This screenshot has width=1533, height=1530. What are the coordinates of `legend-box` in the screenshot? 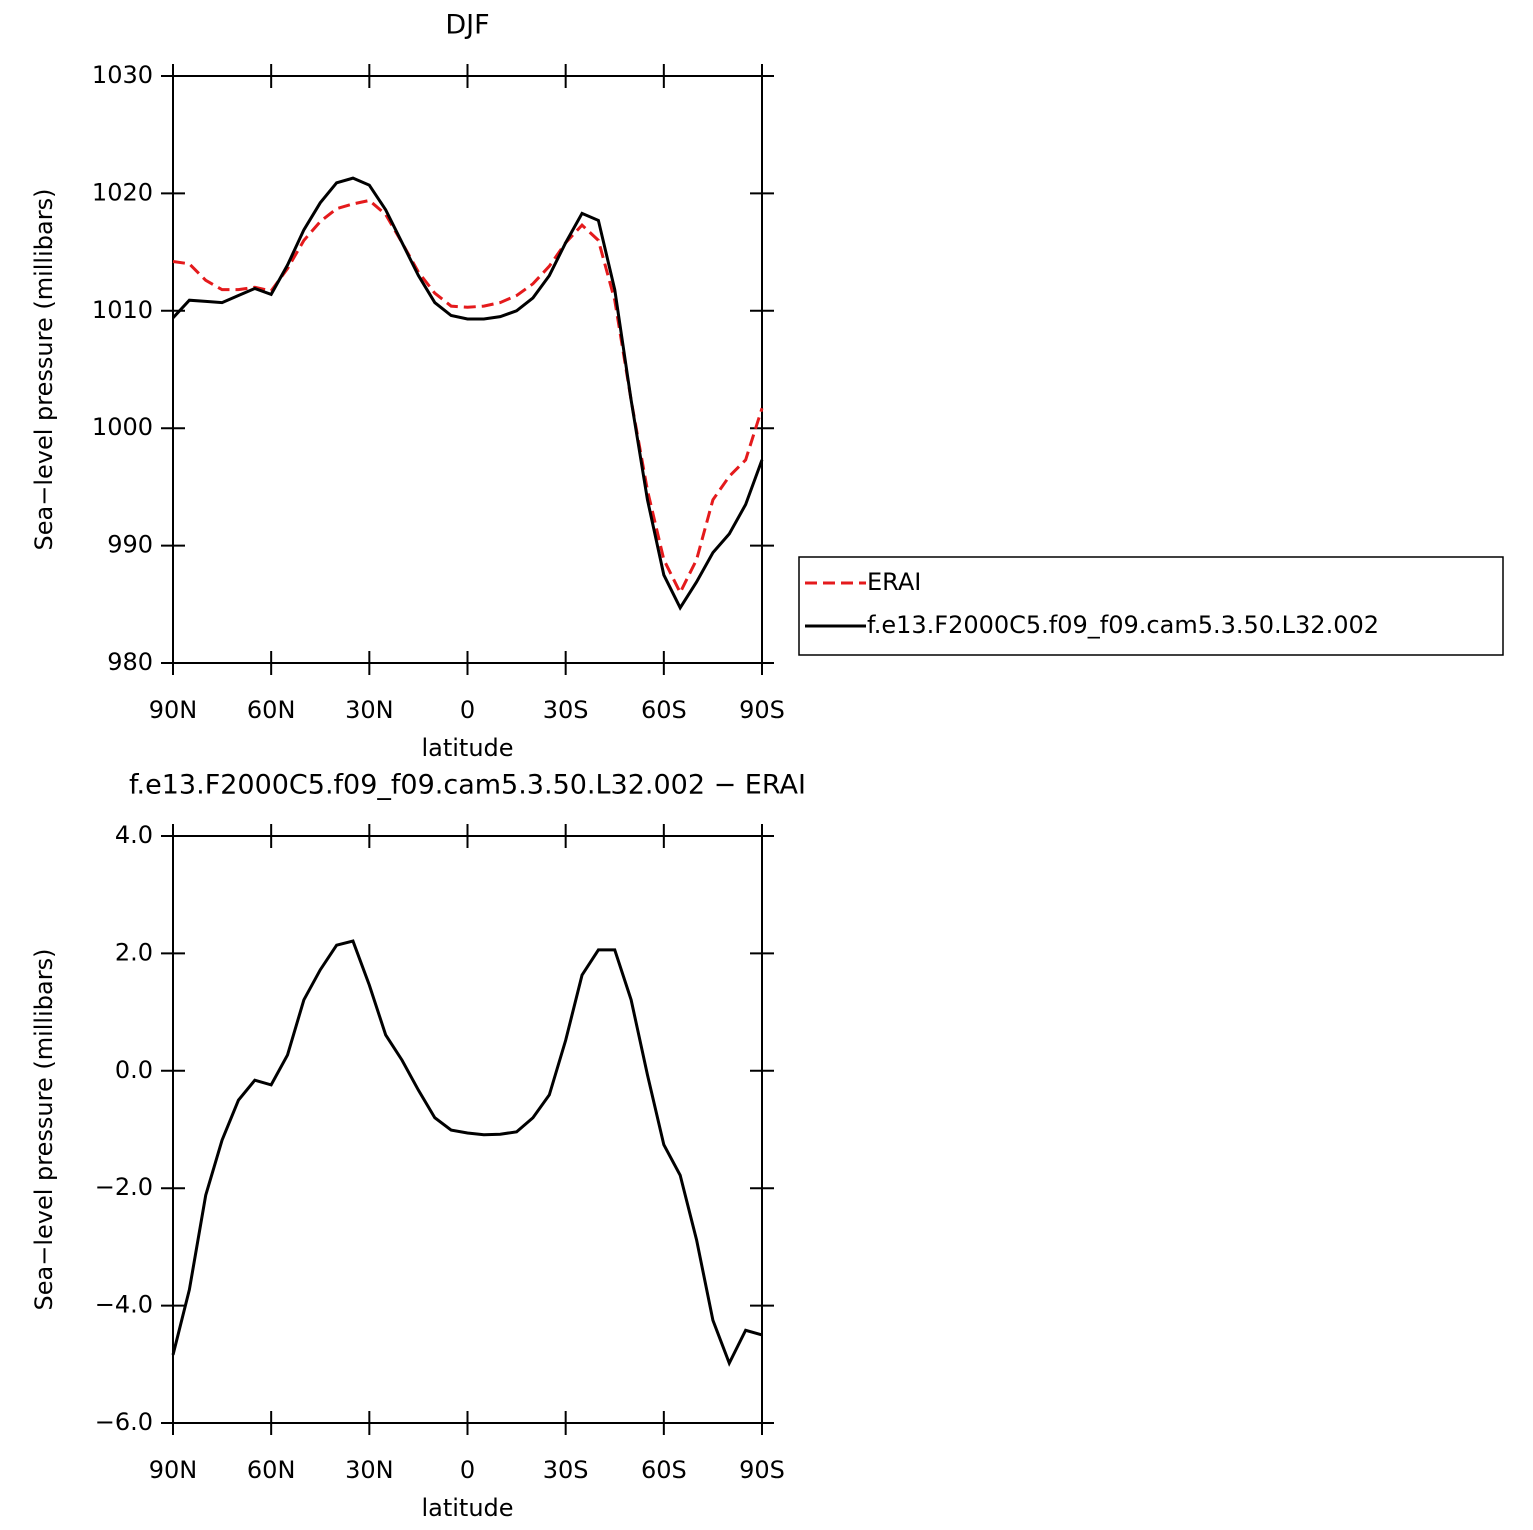 It's located at (1151, 606).